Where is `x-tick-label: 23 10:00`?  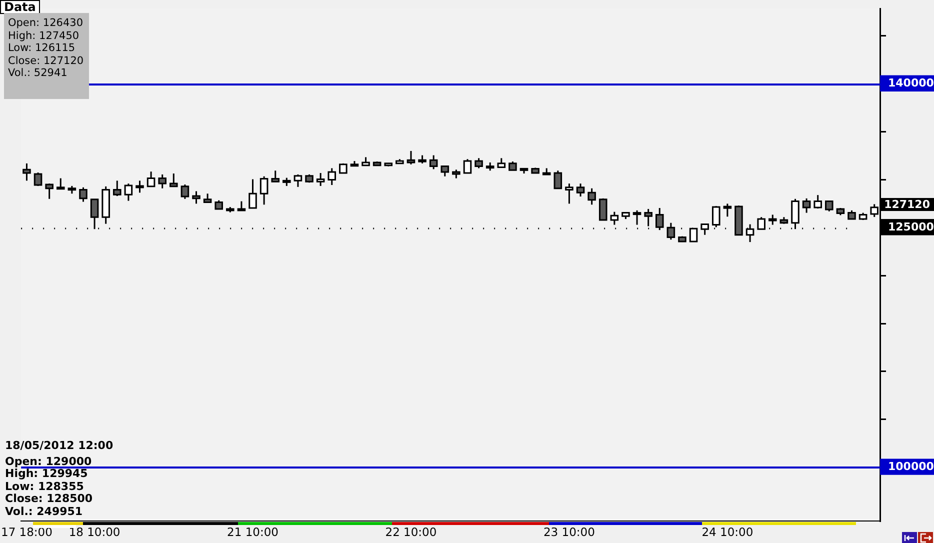
x-tick-label: 23 10:00 is located at coordinates (569, 531).